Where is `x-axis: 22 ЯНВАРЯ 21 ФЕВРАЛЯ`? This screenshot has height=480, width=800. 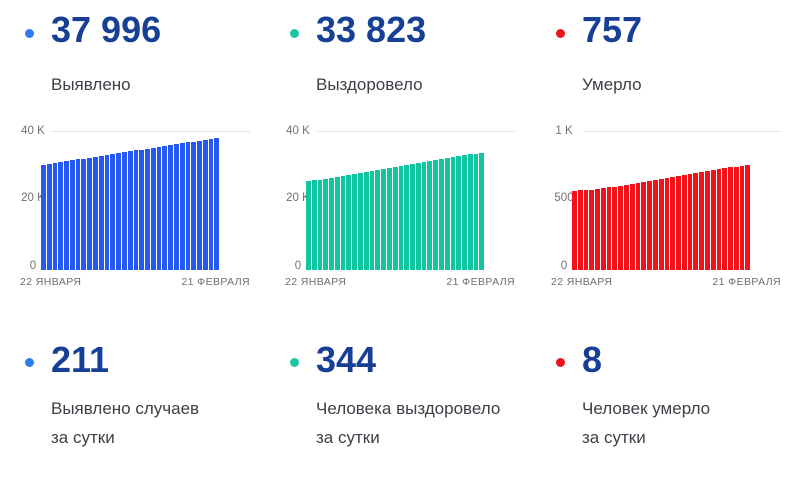
x-axis: 22 ЯНВАРЯ 21 ФЕВРАЛЯ is located at coordinates (666, 282).